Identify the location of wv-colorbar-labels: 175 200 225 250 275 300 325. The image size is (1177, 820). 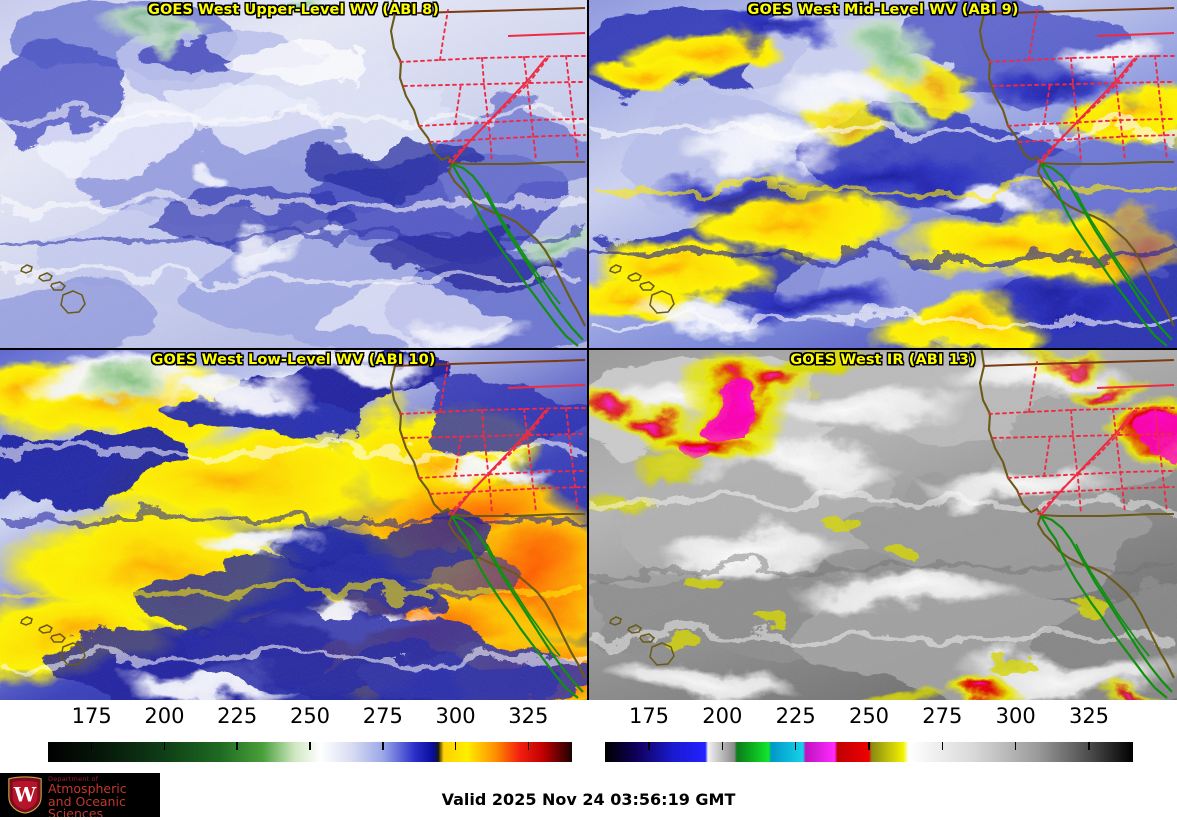
(294, 719).